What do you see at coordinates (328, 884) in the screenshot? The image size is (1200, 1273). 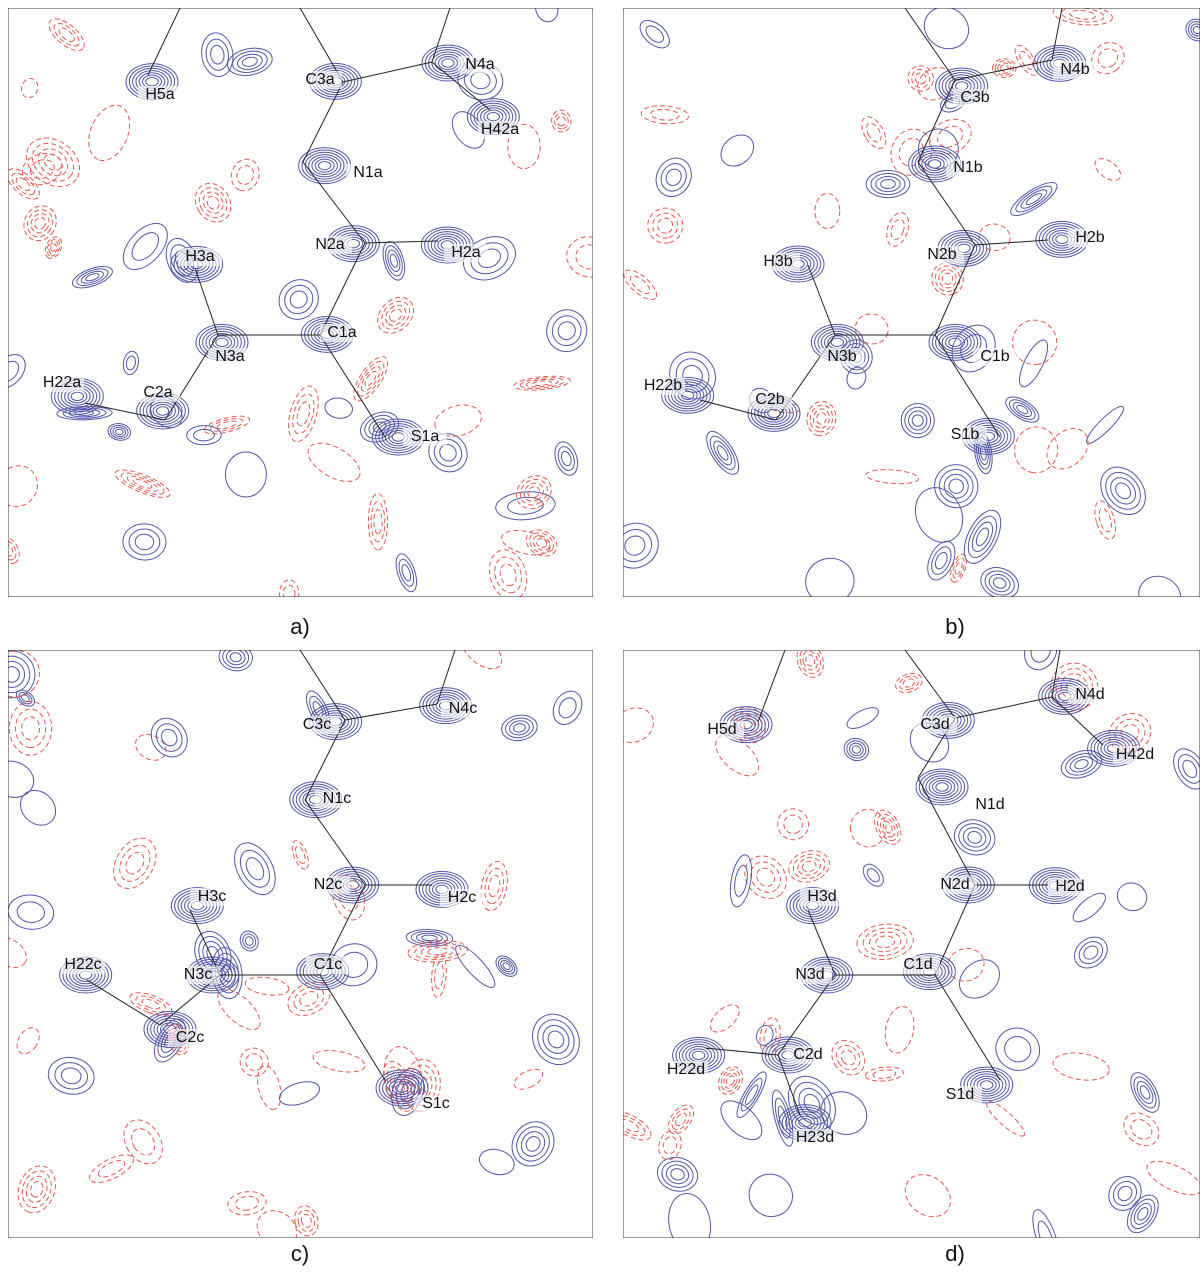 I see `atom-label: N2c` at bounding box center [328, 884].